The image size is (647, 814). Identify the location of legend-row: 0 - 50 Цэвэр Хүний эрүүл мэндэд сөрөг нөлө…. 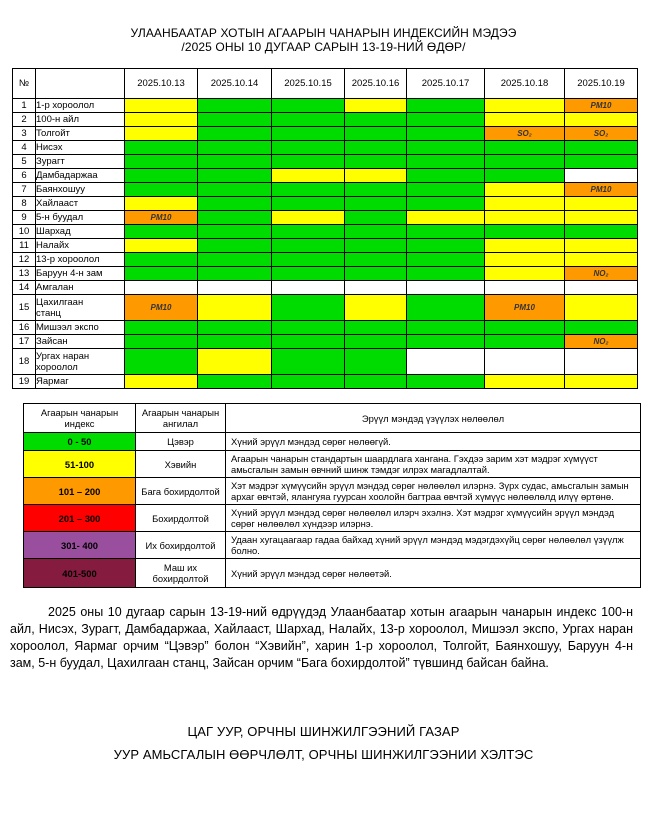
(332, 441).